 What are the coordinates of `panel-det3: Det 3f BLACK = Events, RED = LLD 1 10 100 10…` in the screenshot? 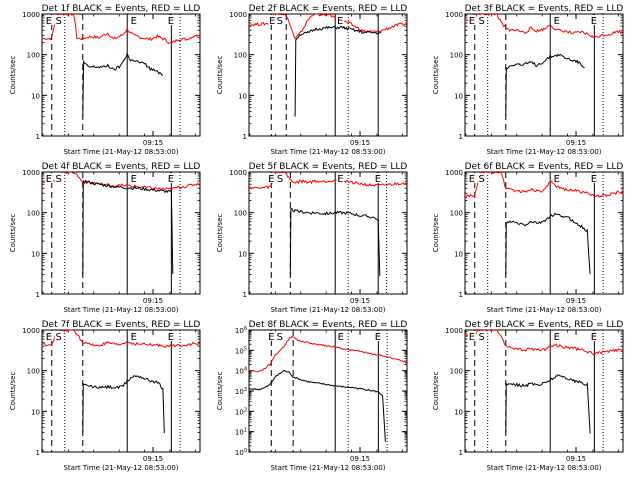 It's located at (528, 80).